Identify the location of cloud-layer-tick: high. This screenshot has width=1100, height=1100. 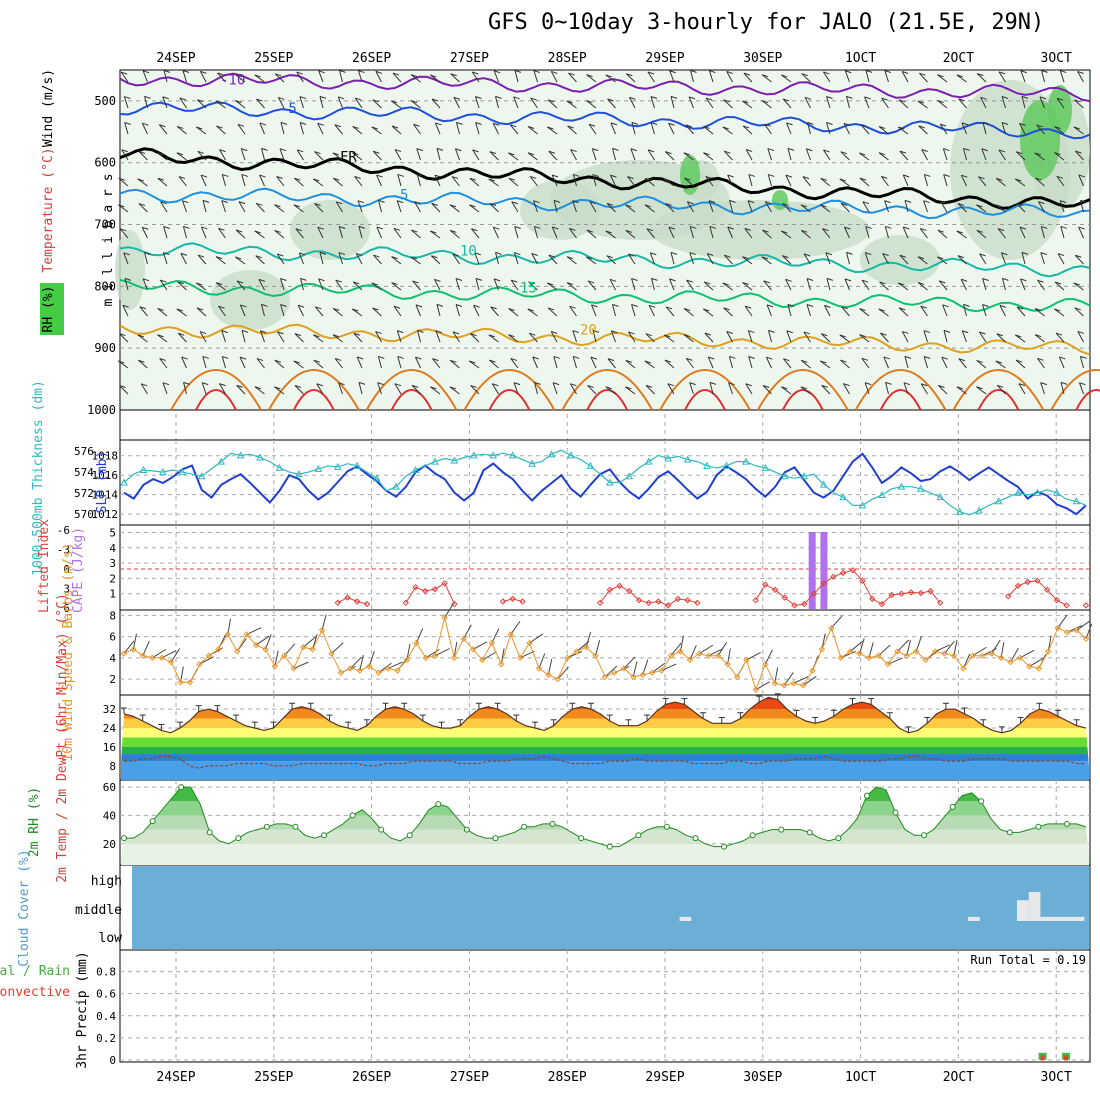
(106, 881).